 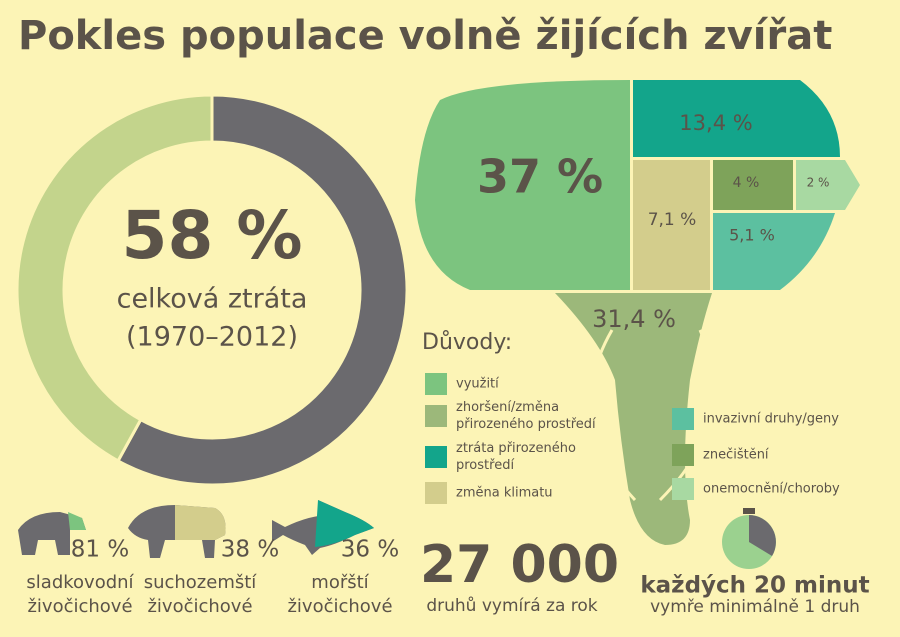 What do you see at coordinates (771, 419) in the screenshot?
I see `legend-label: invazivní druhy/geny` at bounding box center [771, 419].